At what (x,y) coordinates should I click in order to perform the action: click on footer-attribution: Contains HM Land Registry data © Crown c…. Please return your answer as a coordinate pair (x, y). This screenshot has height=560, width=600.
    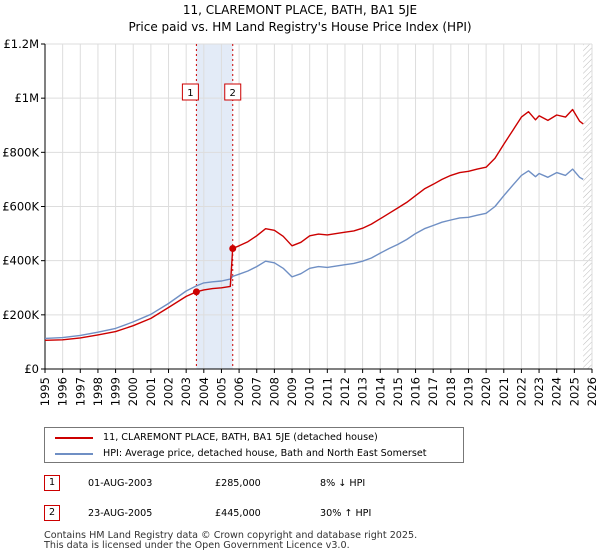
    Looking at the image, I should click on (230, 541).